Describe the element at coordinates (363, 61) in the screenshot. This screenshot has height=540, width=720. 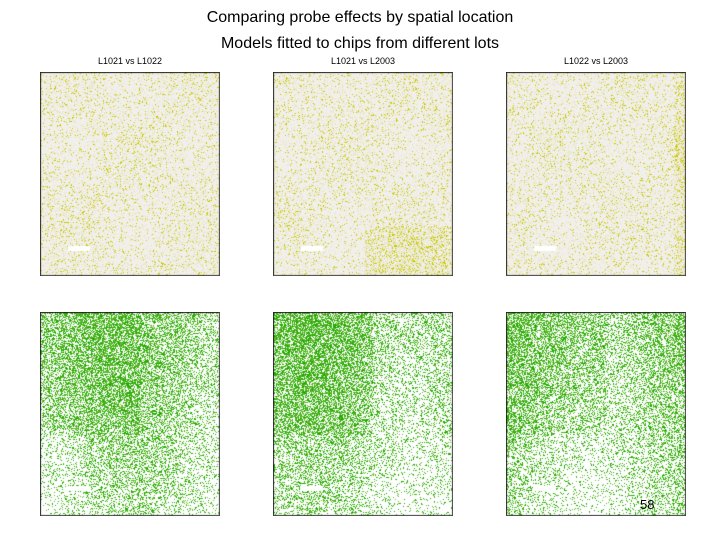
I see `panel-label: L1021 vs L2003` at that location.